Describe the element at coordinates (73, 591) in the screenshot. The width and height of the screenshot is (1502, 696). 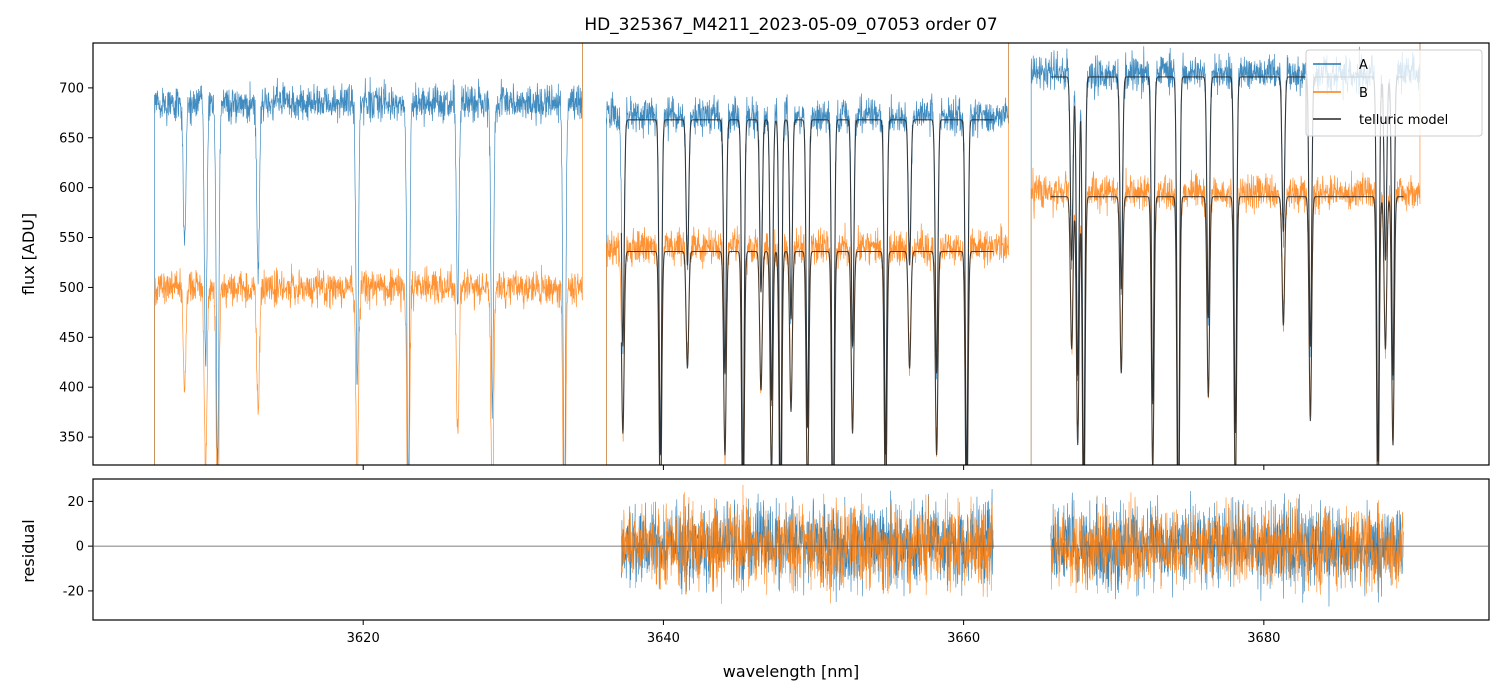
I see `y-tick-label: -20` at that location.